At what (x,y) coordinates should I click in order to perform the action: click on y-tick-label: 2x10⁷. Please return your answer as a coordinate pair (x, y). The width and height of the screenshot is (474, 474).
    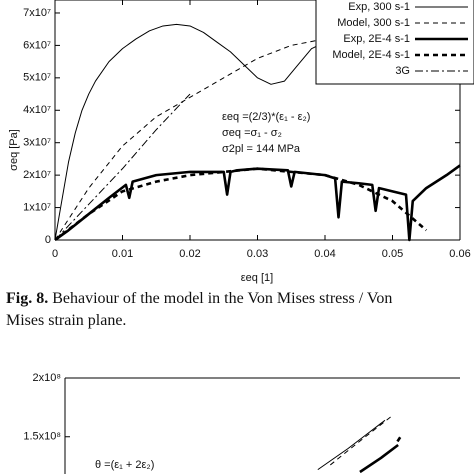
    Looking at the image, I should click on (37, 175).